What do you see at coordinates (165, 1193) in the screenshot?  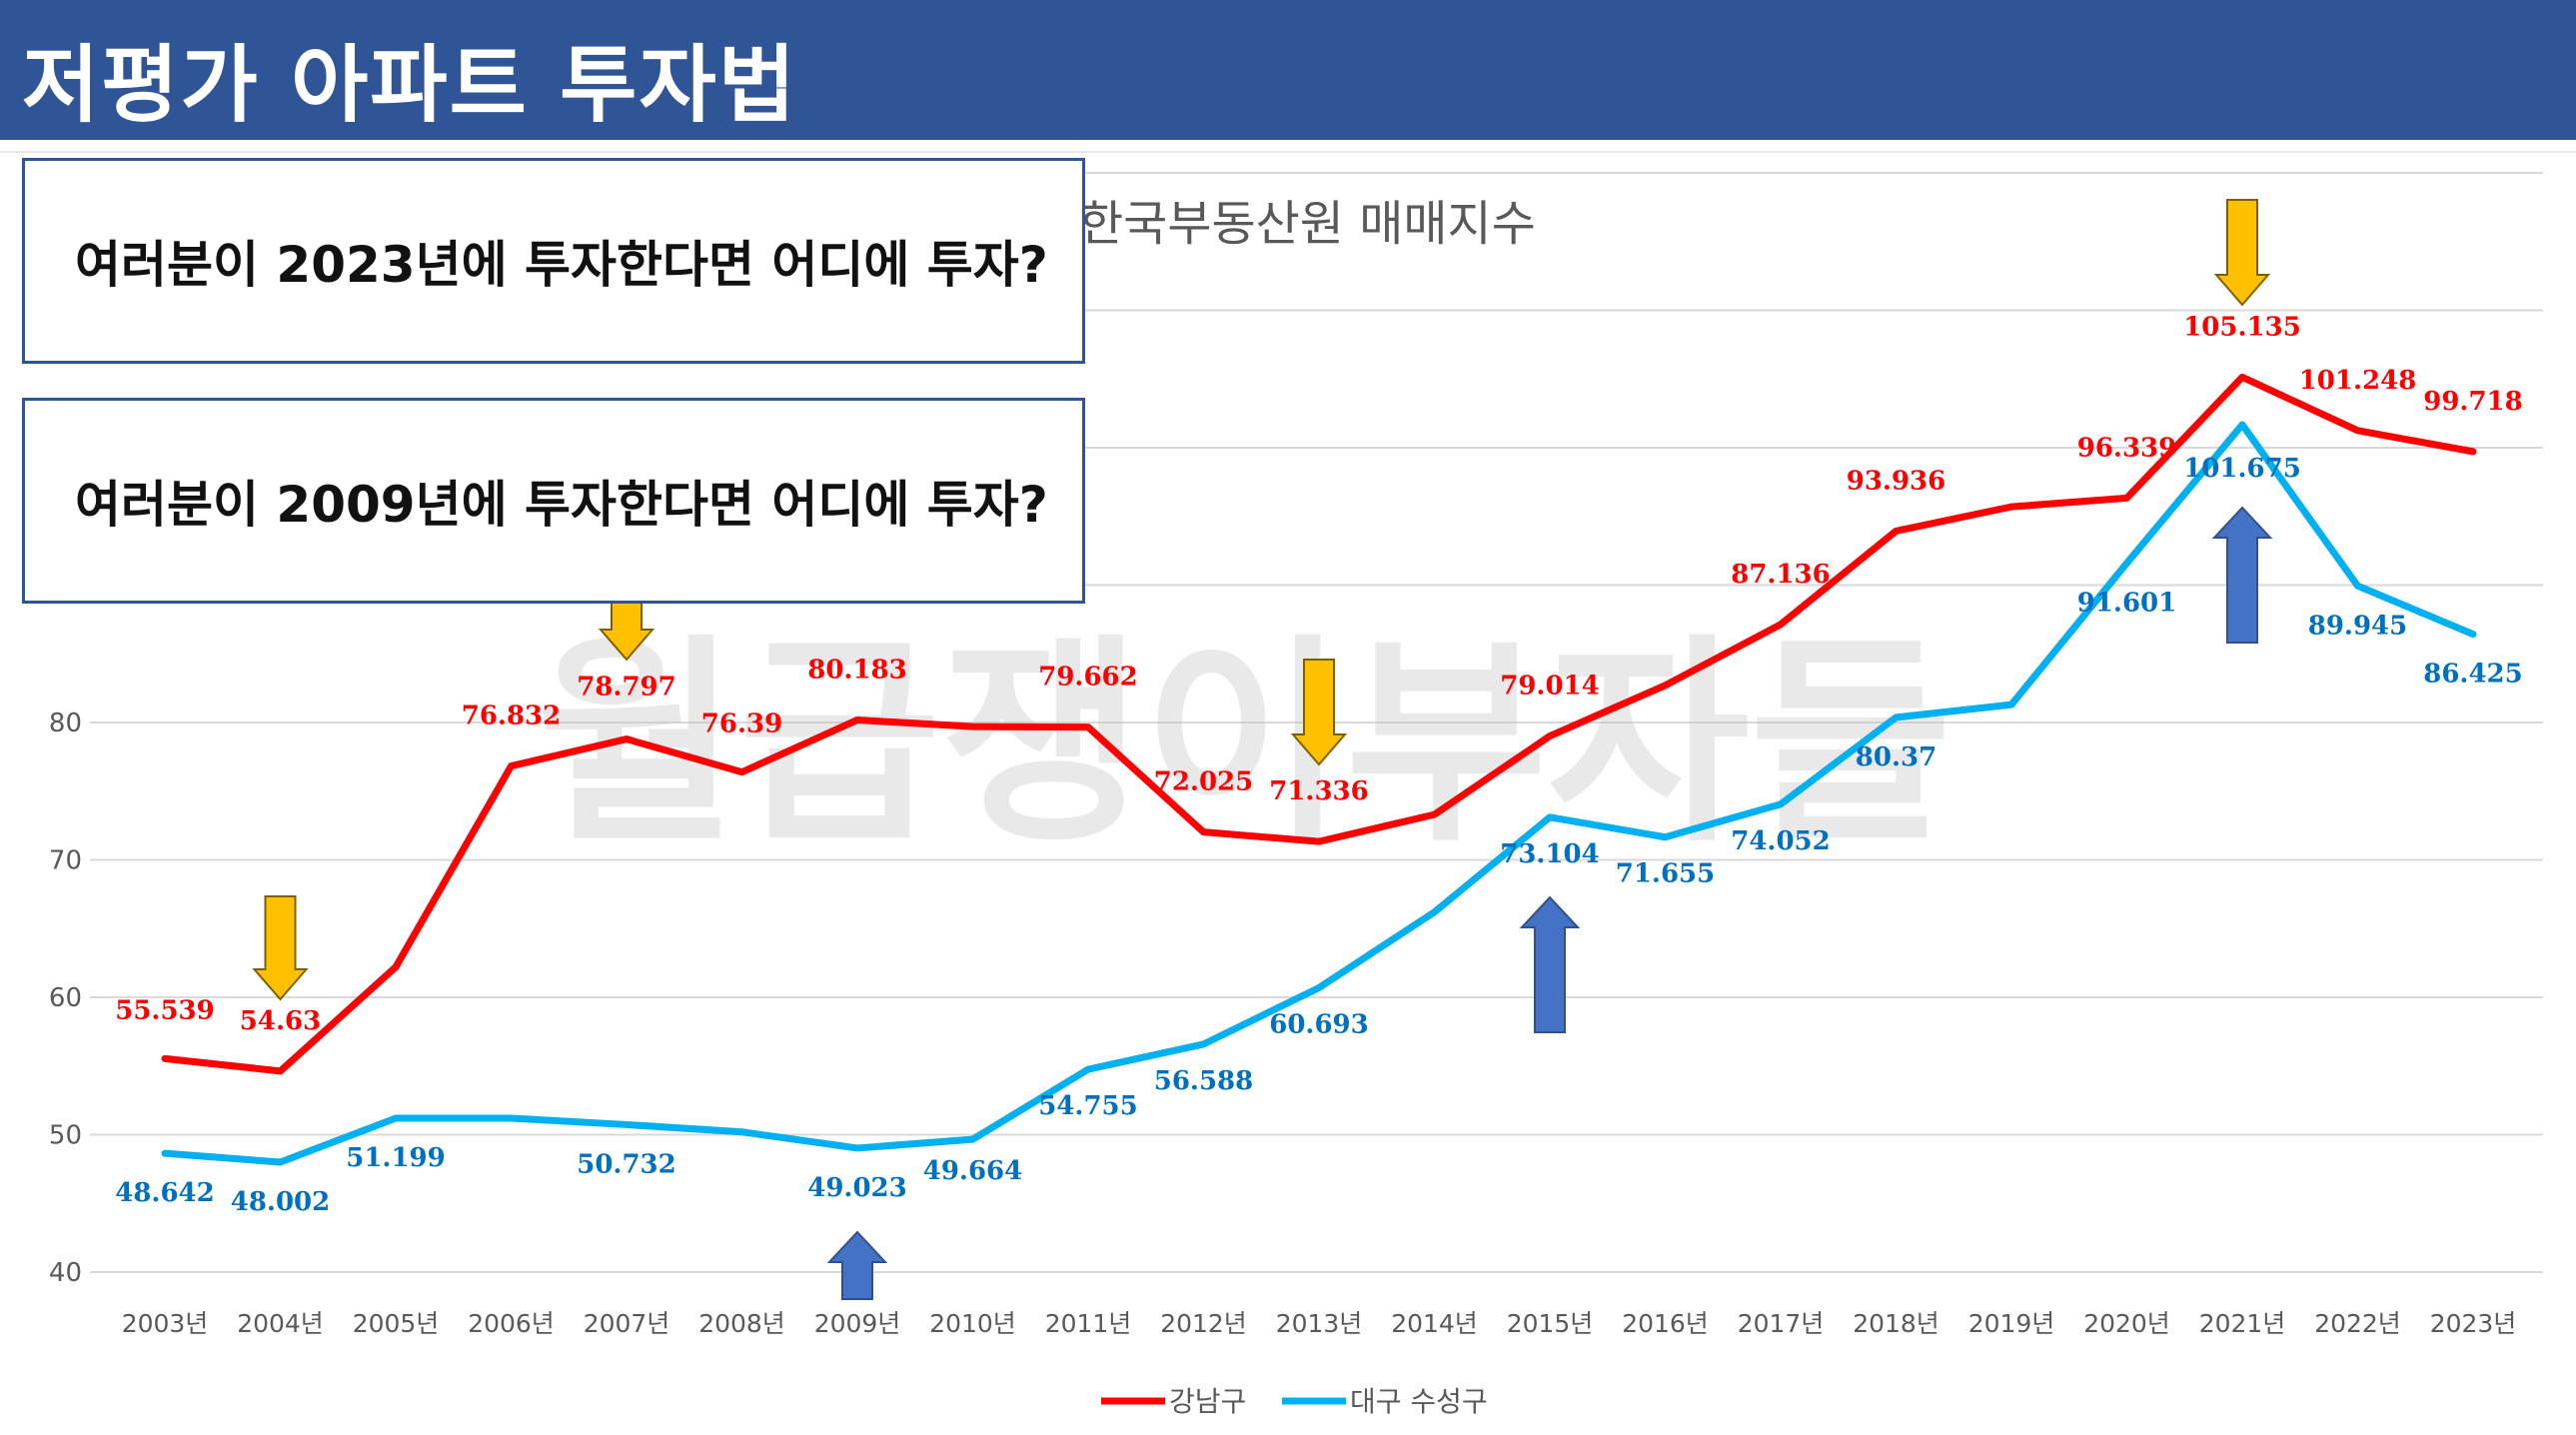 I see `data-label-daegu: 48.642` at bounding box center [165, 1193].